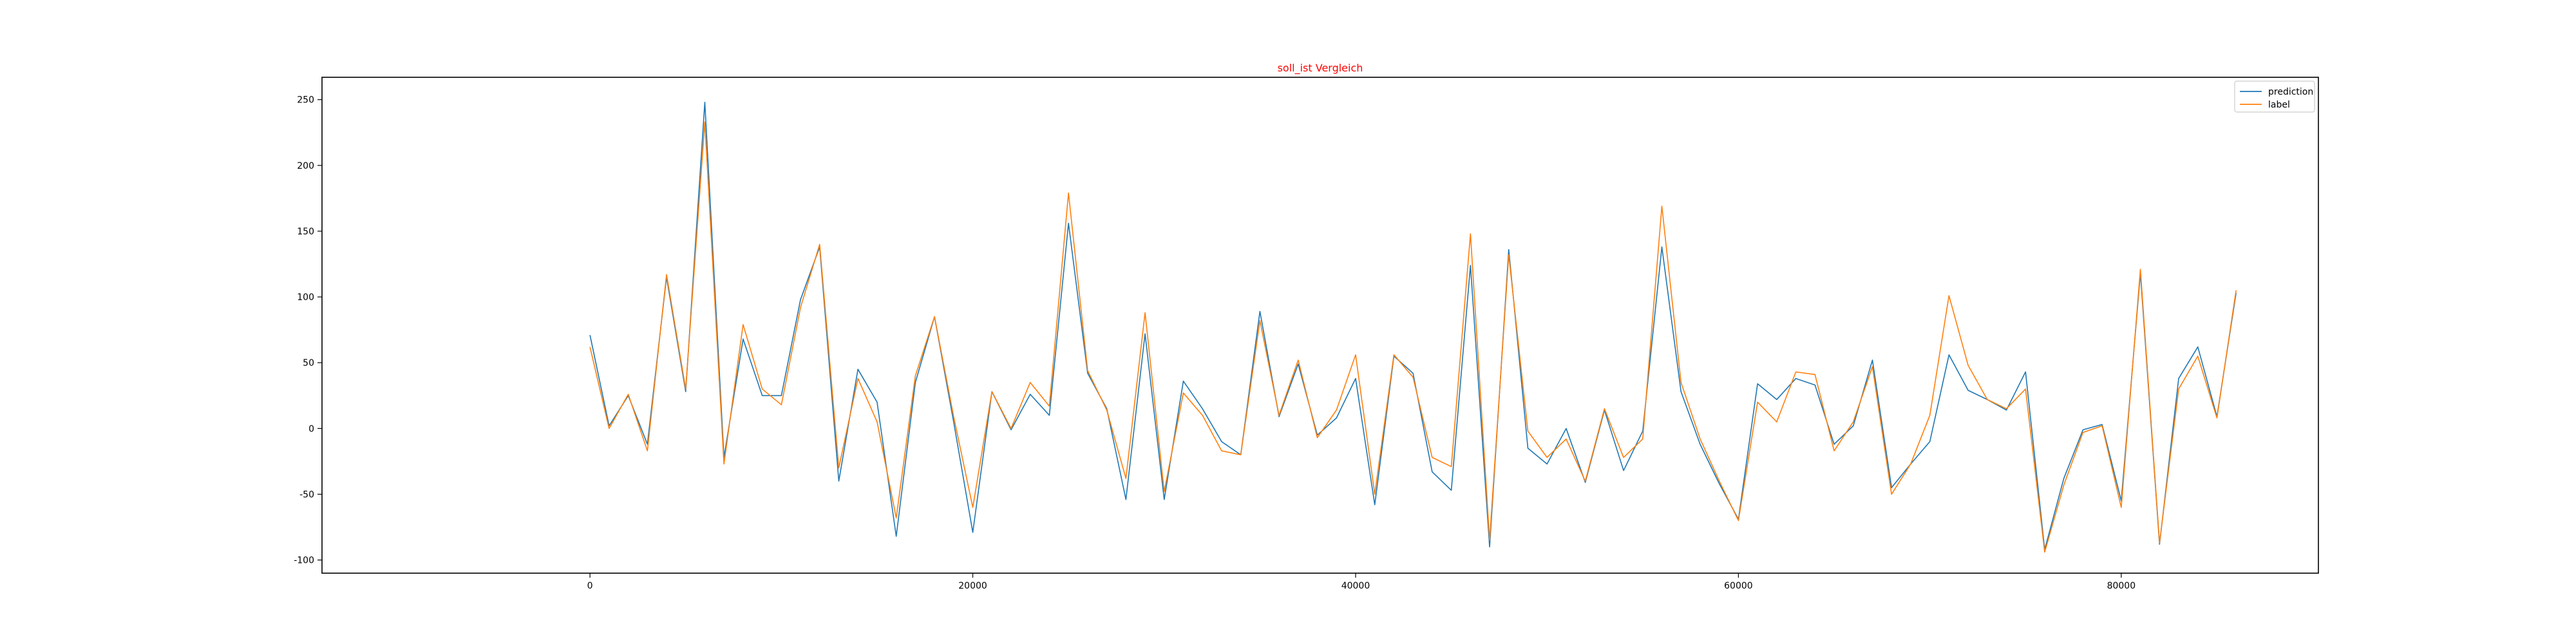 The width and height of the screenshot is (2576, 644). What do you see at coordinates (305, 297) in the screenshot?
I see `y-tick-label: 100` at bounding box center [305, 297].